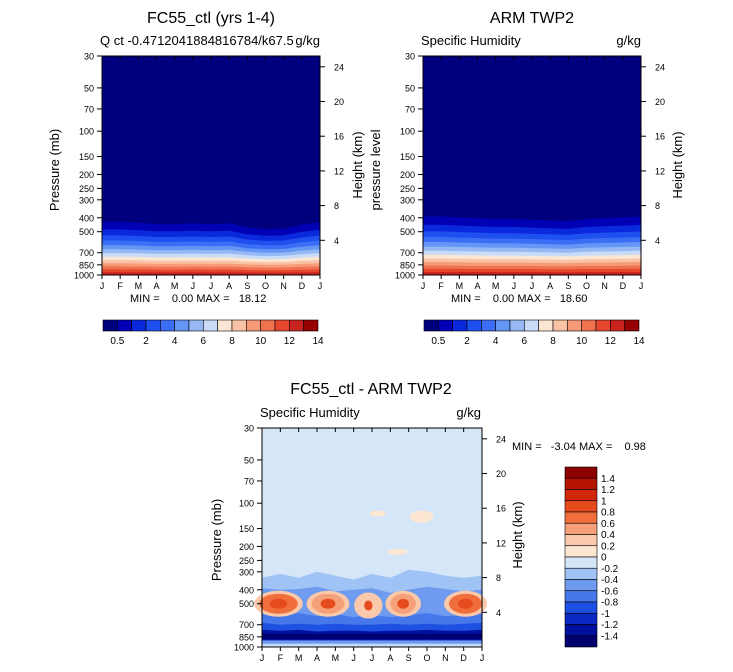 Image resolution: width=733 pixels, height=672 pixels. I want to click on colorbar-label: 8, so click(232, 341).